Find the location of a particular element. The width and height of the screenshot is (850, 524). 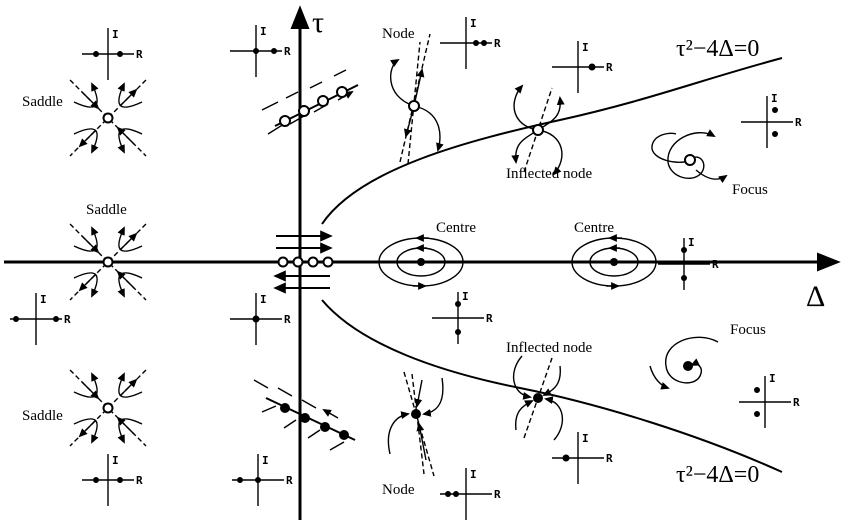

eigenvalue-plot-node-lower: IR is located at coordinates (470, 494).